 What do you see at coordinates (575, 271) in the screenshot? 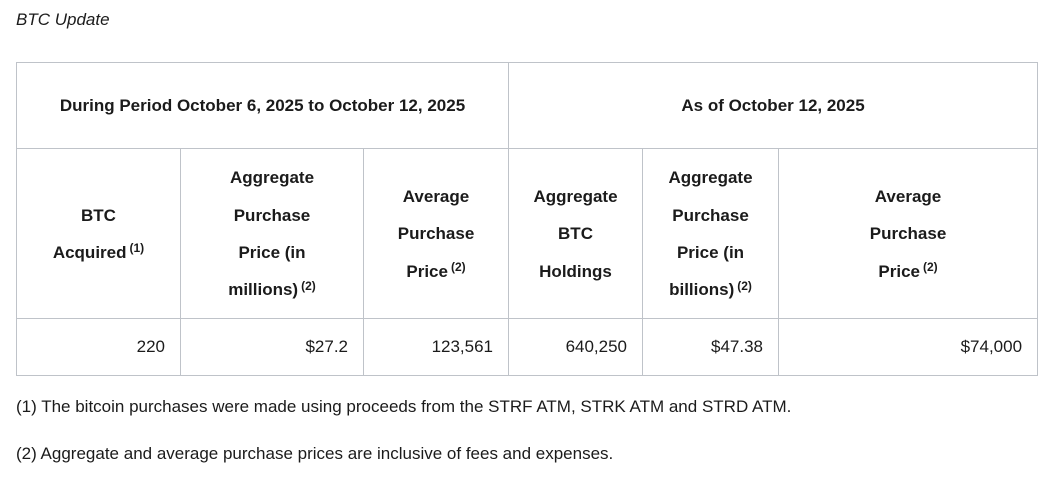
I see `header-line: Holdings` at bounding box center [575, 271].